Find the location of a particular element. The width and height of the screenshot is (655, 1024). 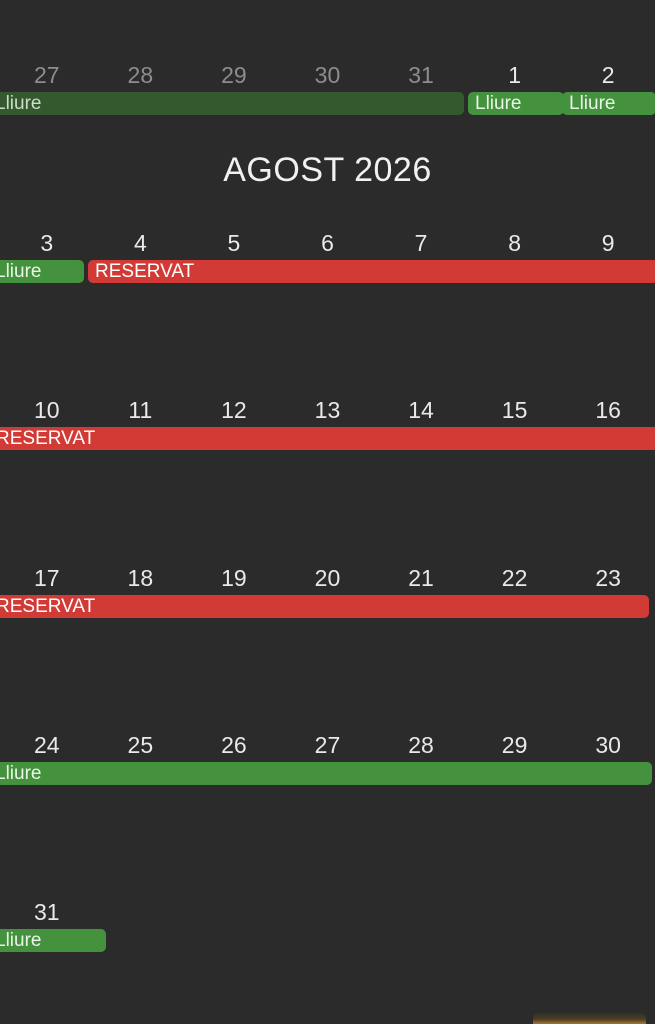

month-title: AGOST 2026 is located at coordinates (327, 170).